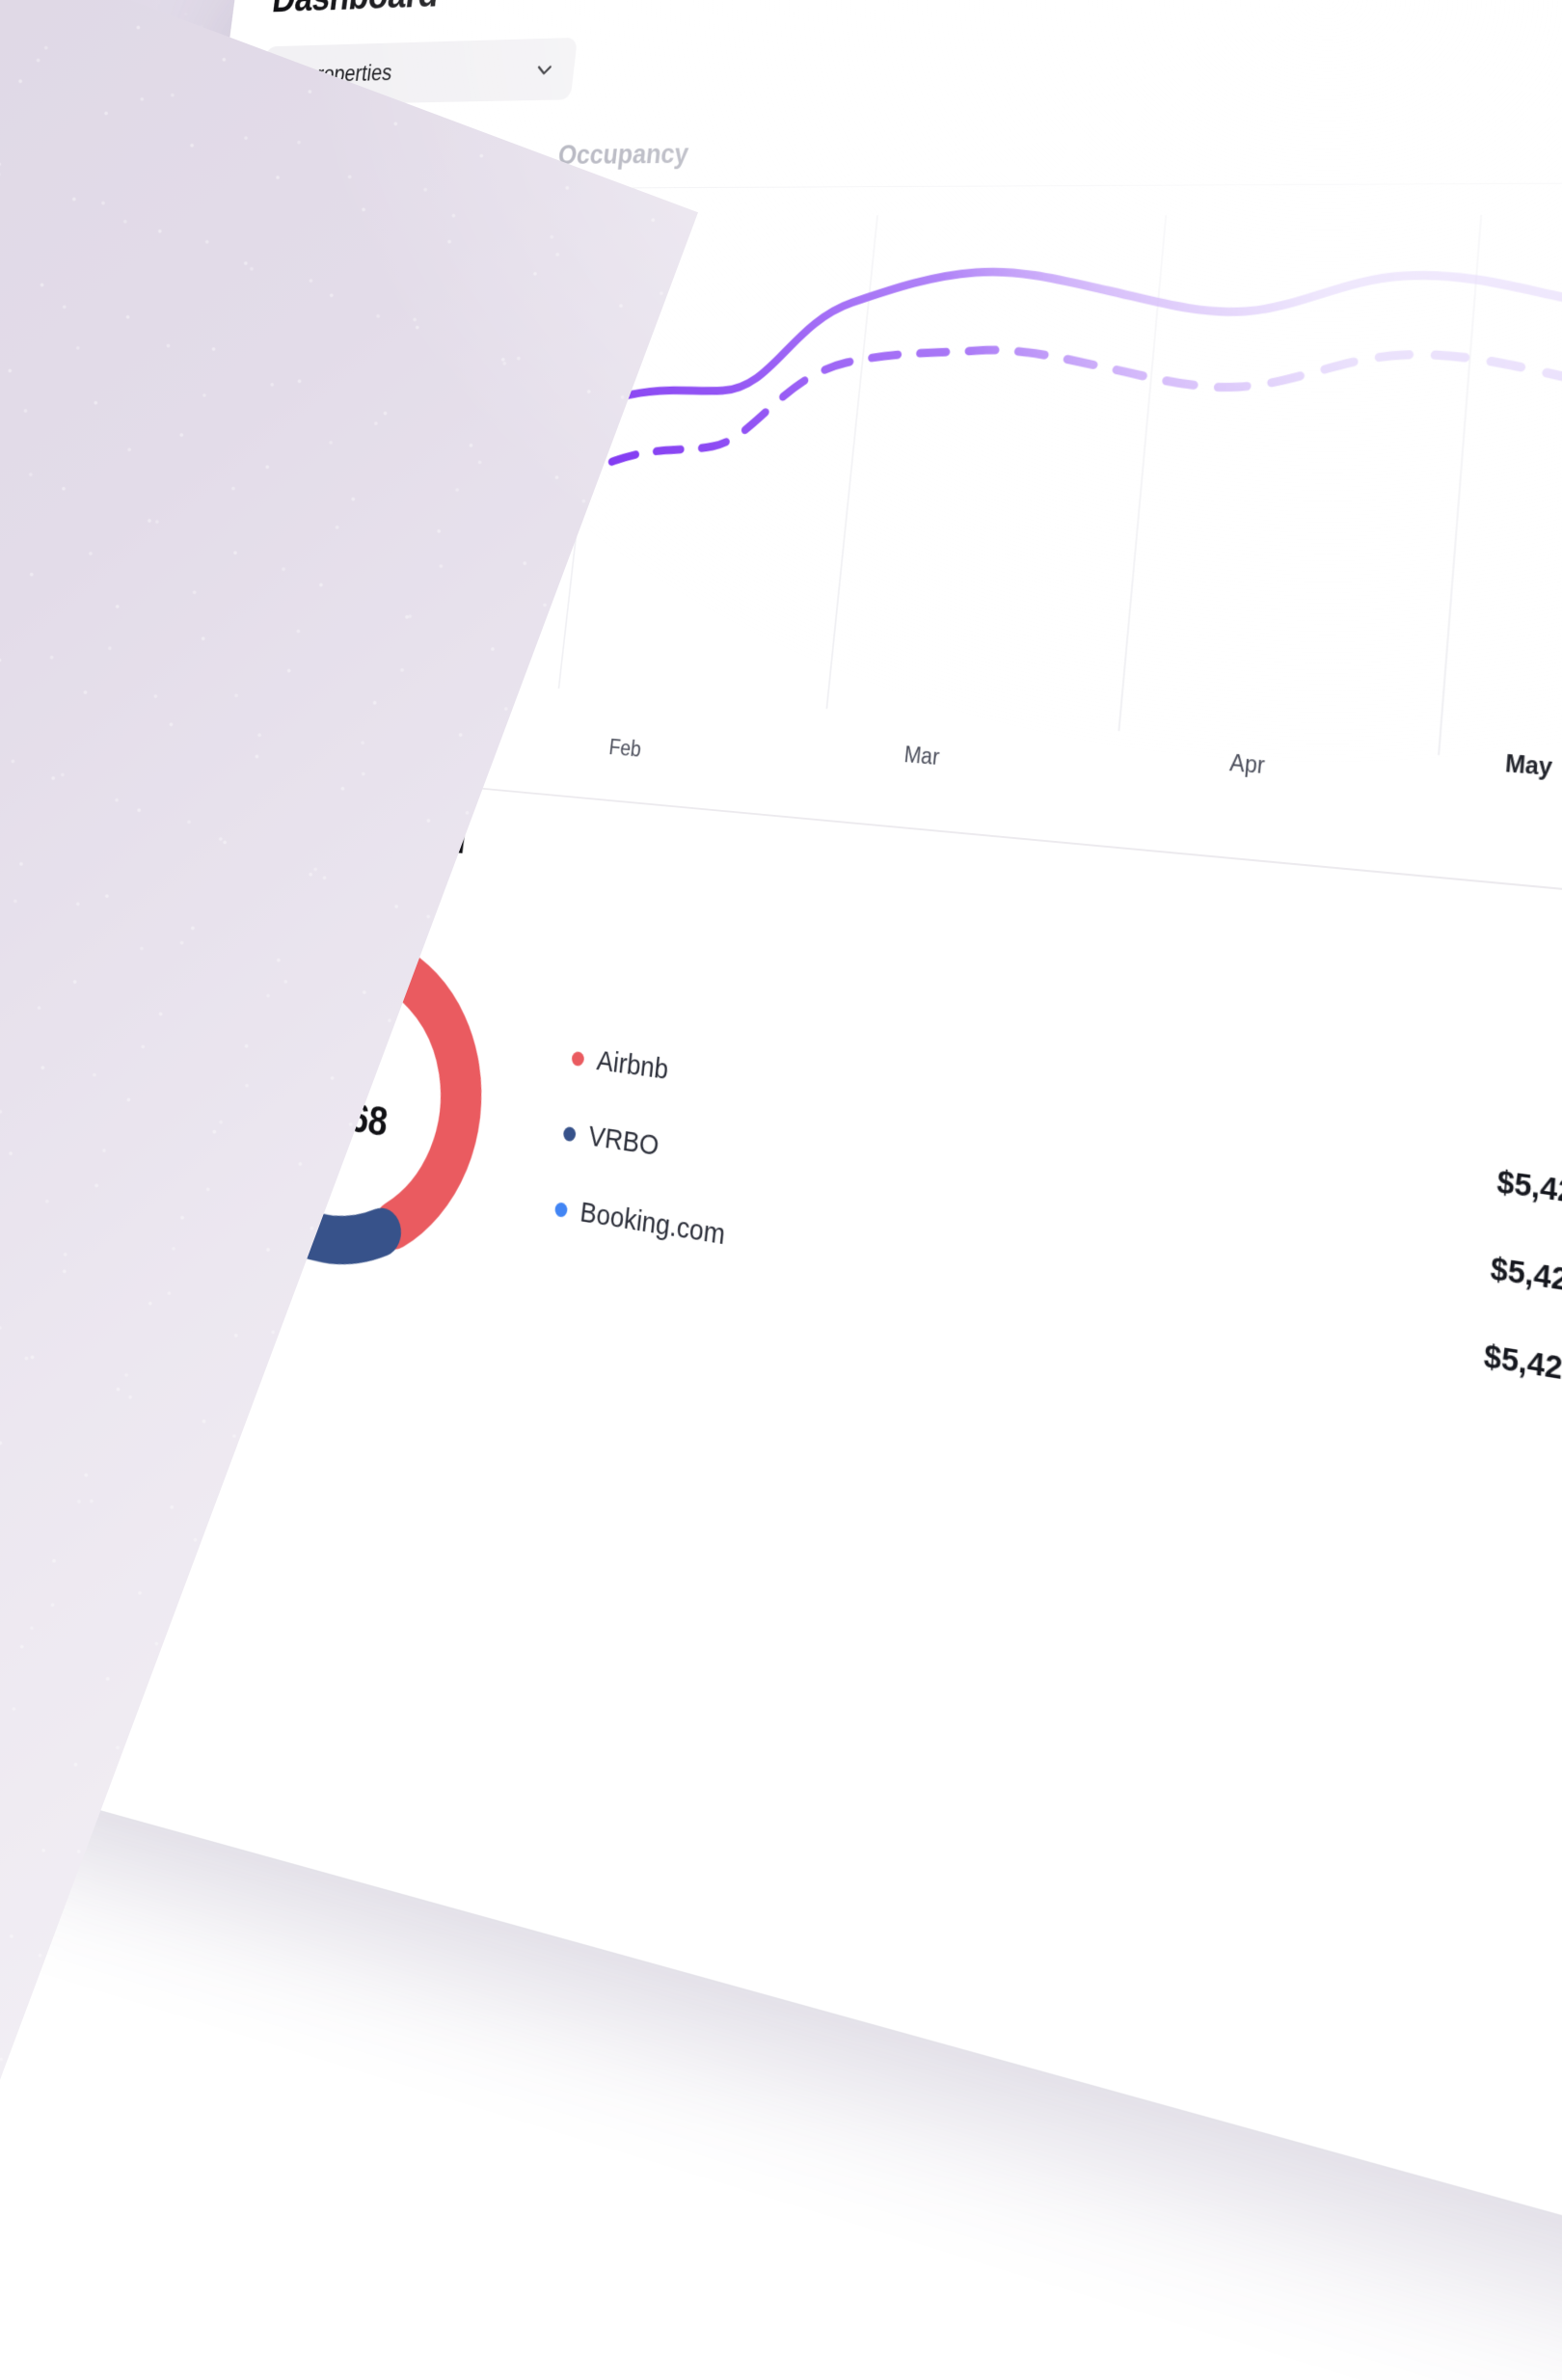  Describe the element at coordinates (578, 1059) in the screenshot. I see `legend-dot-airbnb` at that location.